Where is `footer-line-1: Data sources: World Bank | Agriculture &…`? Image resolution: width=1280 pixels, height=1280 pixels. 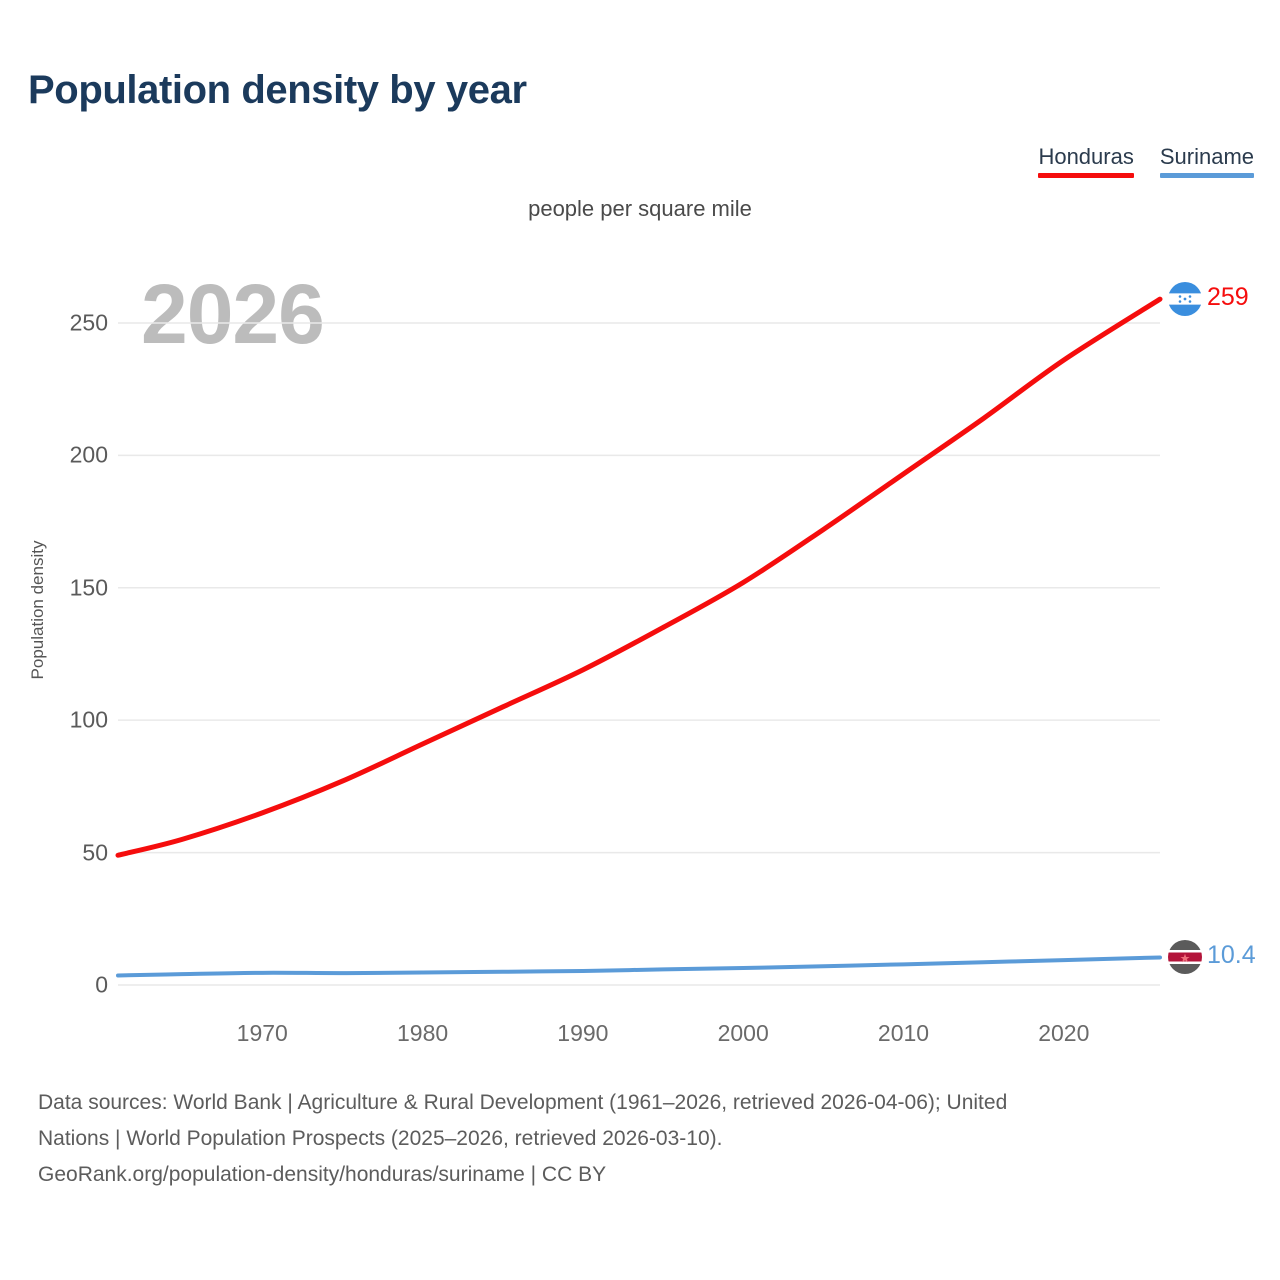
footer-line-1: Data sources: World Bank | Agriculture &… is located at coordinates (523, 1102).